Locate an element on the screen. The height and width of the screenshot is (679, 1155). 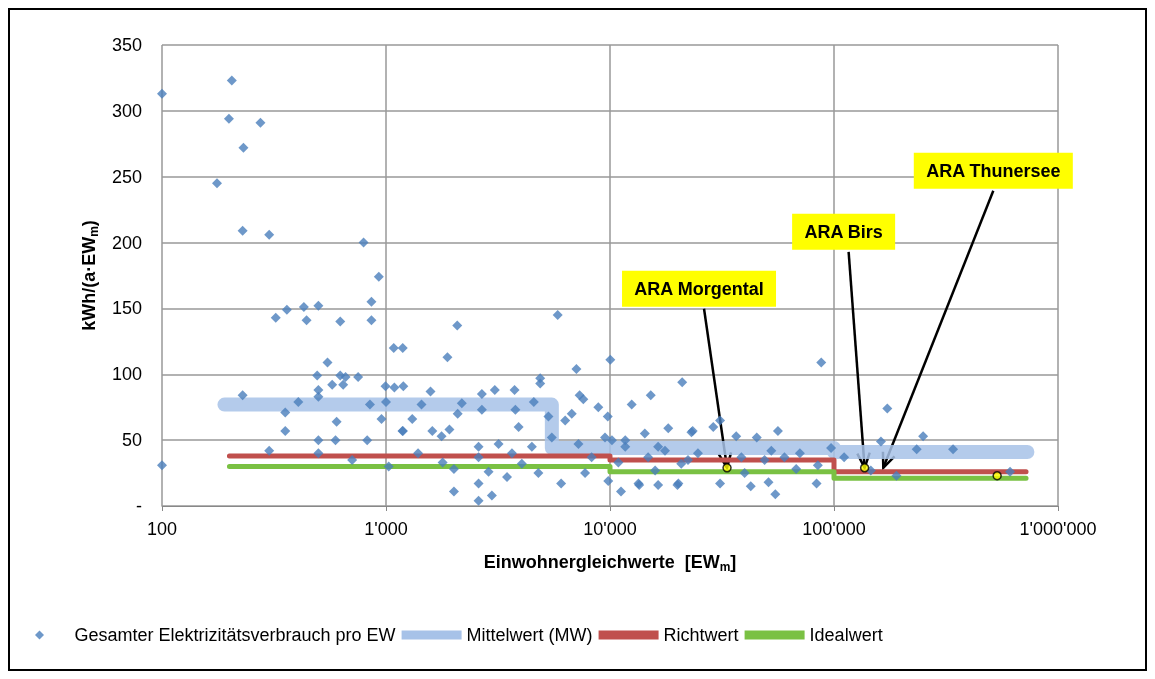
y-tick-label: - is located at coordinates (139, 506).